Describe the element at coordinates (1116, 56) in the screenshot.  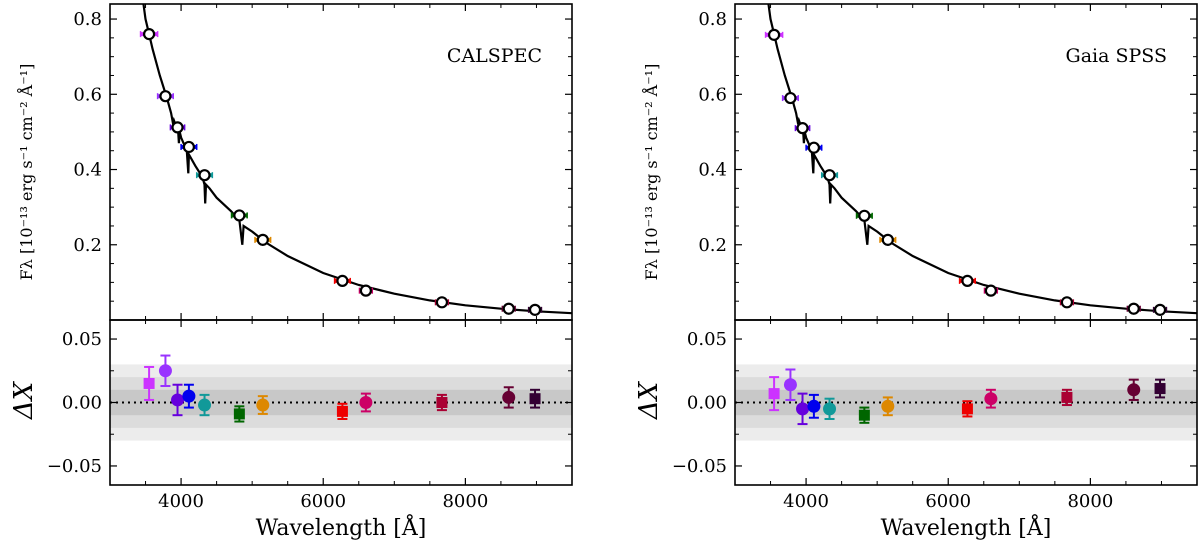
I see `panel-label: Gaia SPSS` at that location.